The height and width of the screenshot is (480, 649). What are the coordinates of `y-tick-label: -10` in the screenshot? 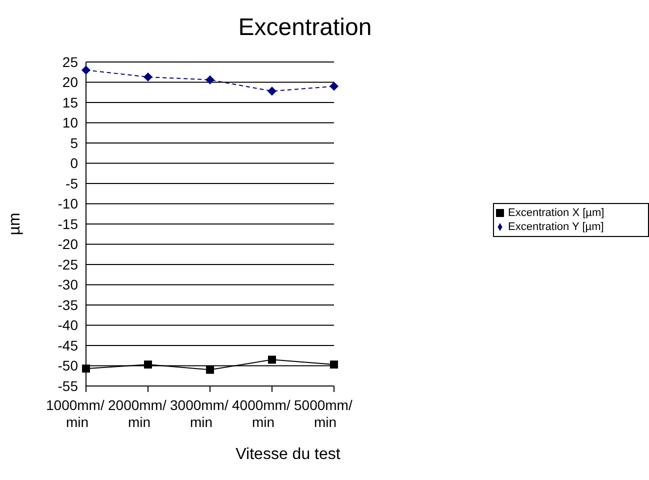 It's located at (68, 204).